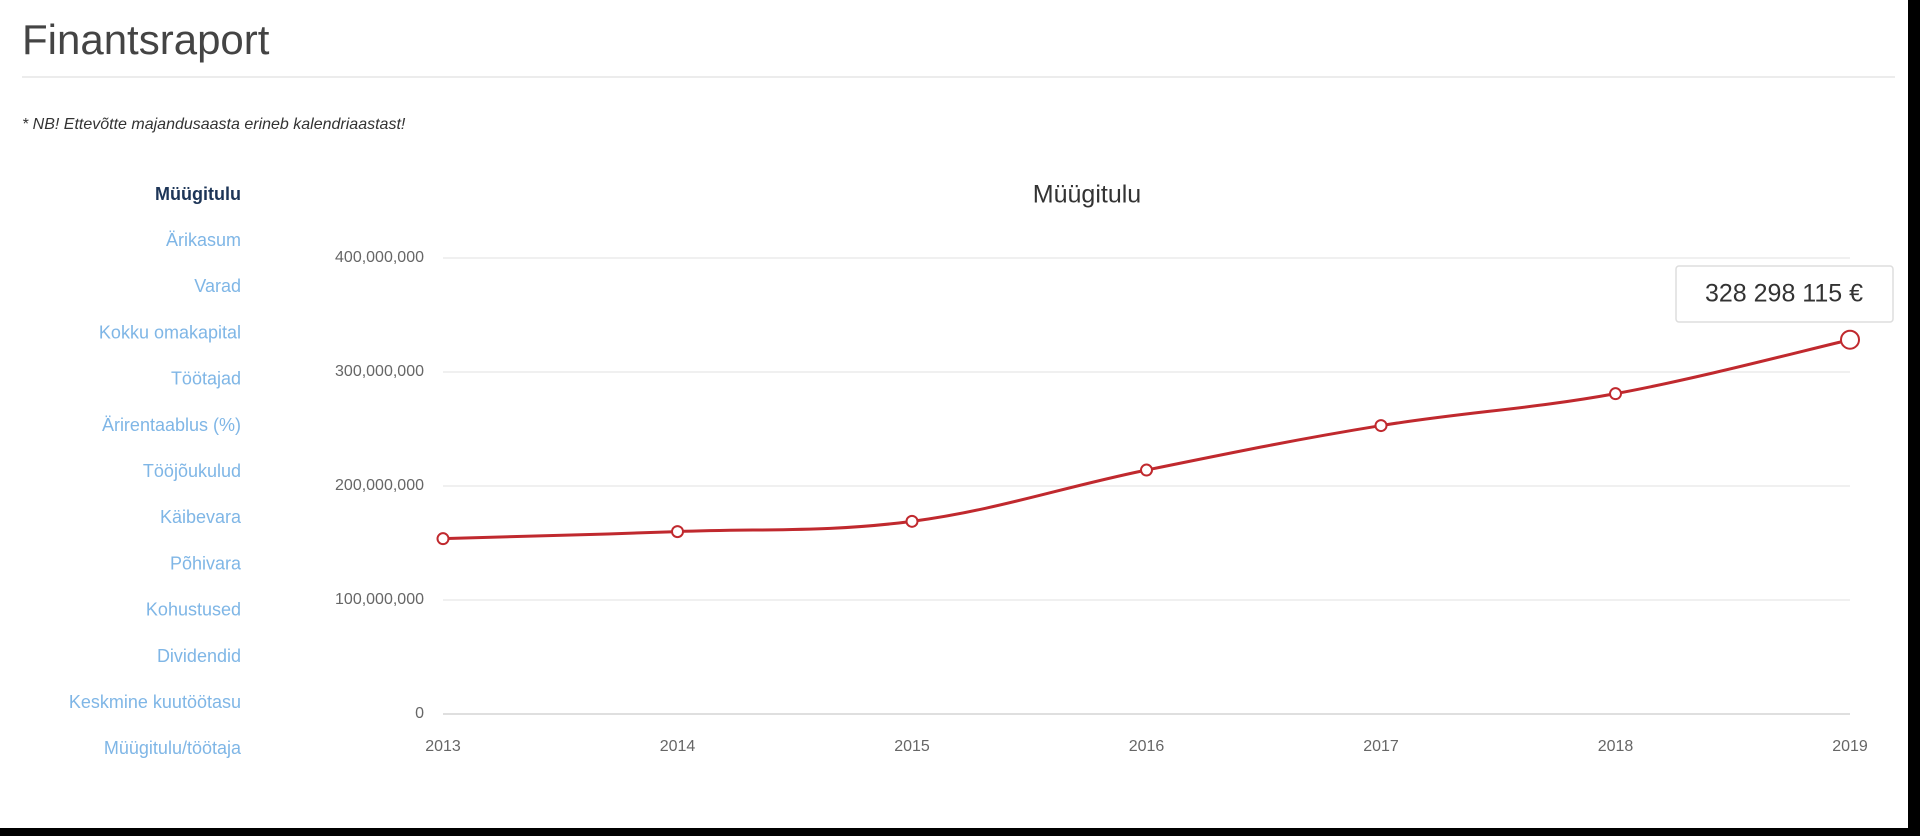 The width and height of the screenshot is (1920, 836). I want to click on x-tick-label: 2017, so click(1381, 746).